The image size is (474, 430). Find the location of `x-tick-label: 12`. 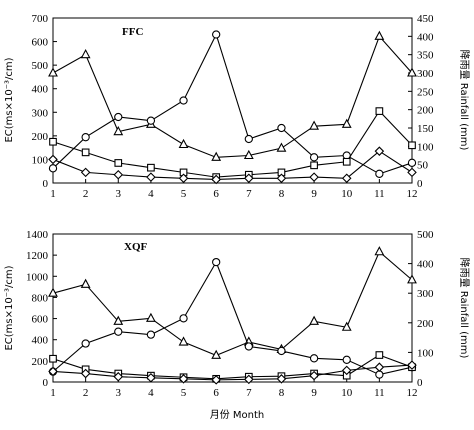

x-tick-label: 12 is located at coordinates (412, 194).